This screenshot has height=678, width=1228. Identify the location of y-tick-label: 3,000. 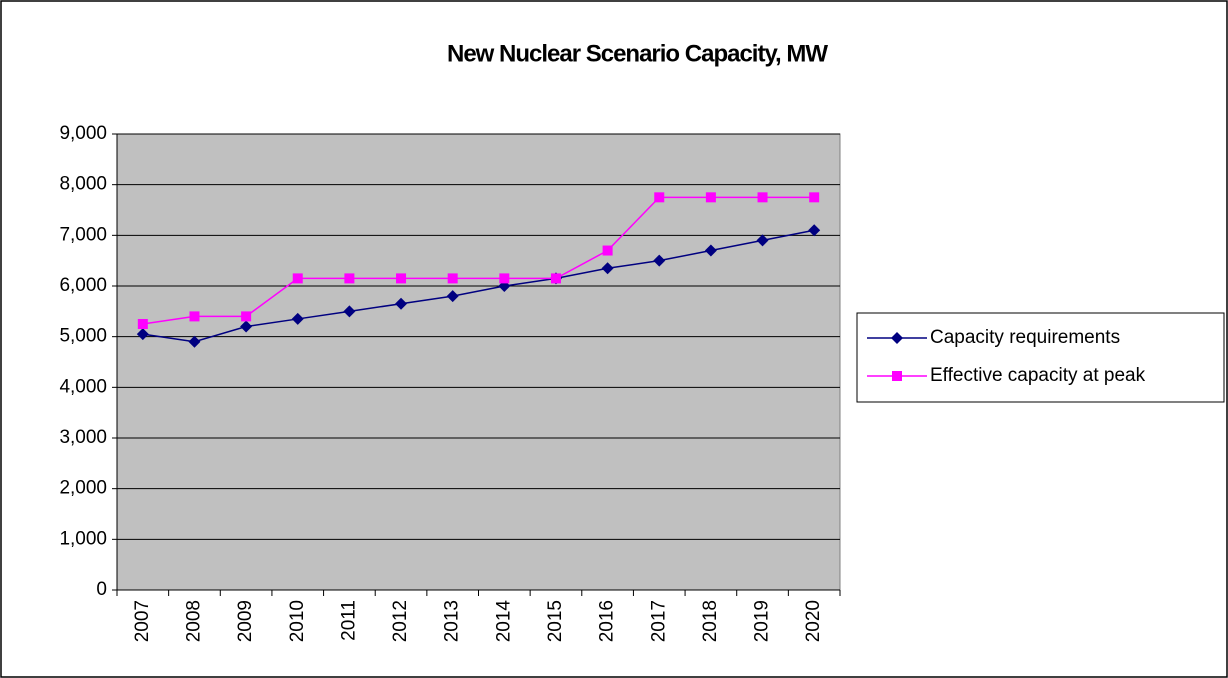
(83, 437).